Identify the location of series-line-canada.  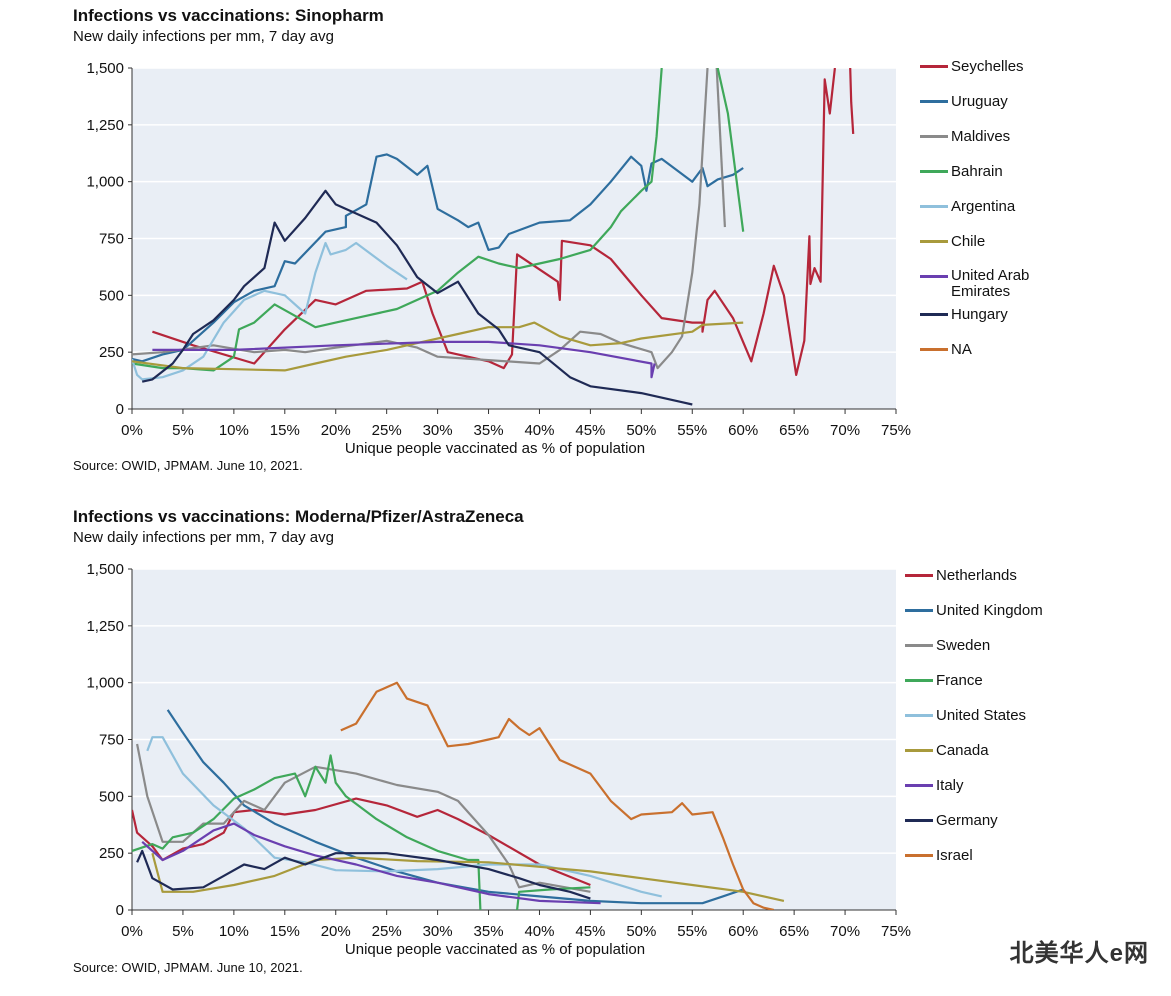
(468, 877).